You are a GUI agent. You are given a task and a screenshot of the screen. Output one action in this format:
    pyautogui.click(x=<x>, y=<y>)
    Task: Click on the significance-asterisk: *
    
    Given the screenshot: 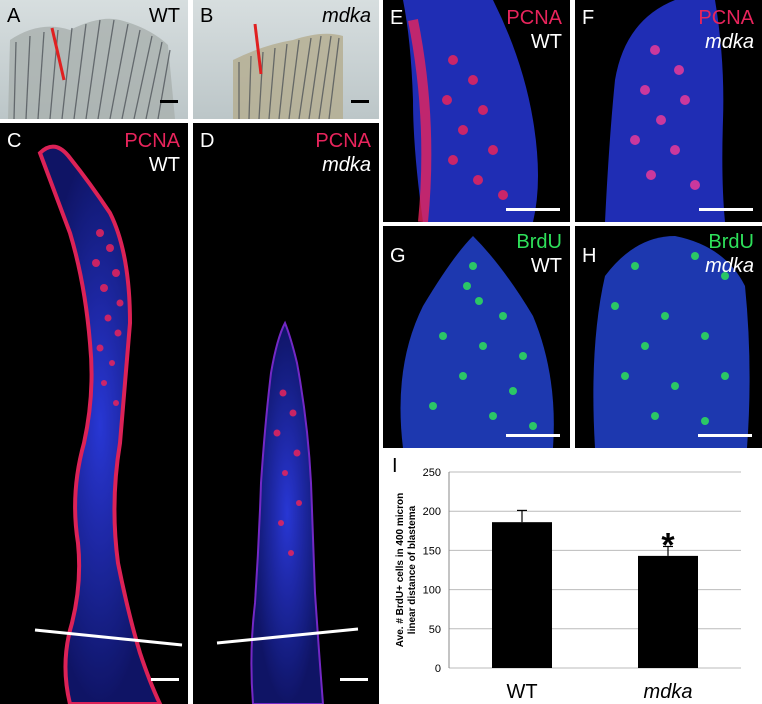 What is the action you would take?
    pyautogui.click(x=668, y=545)
    